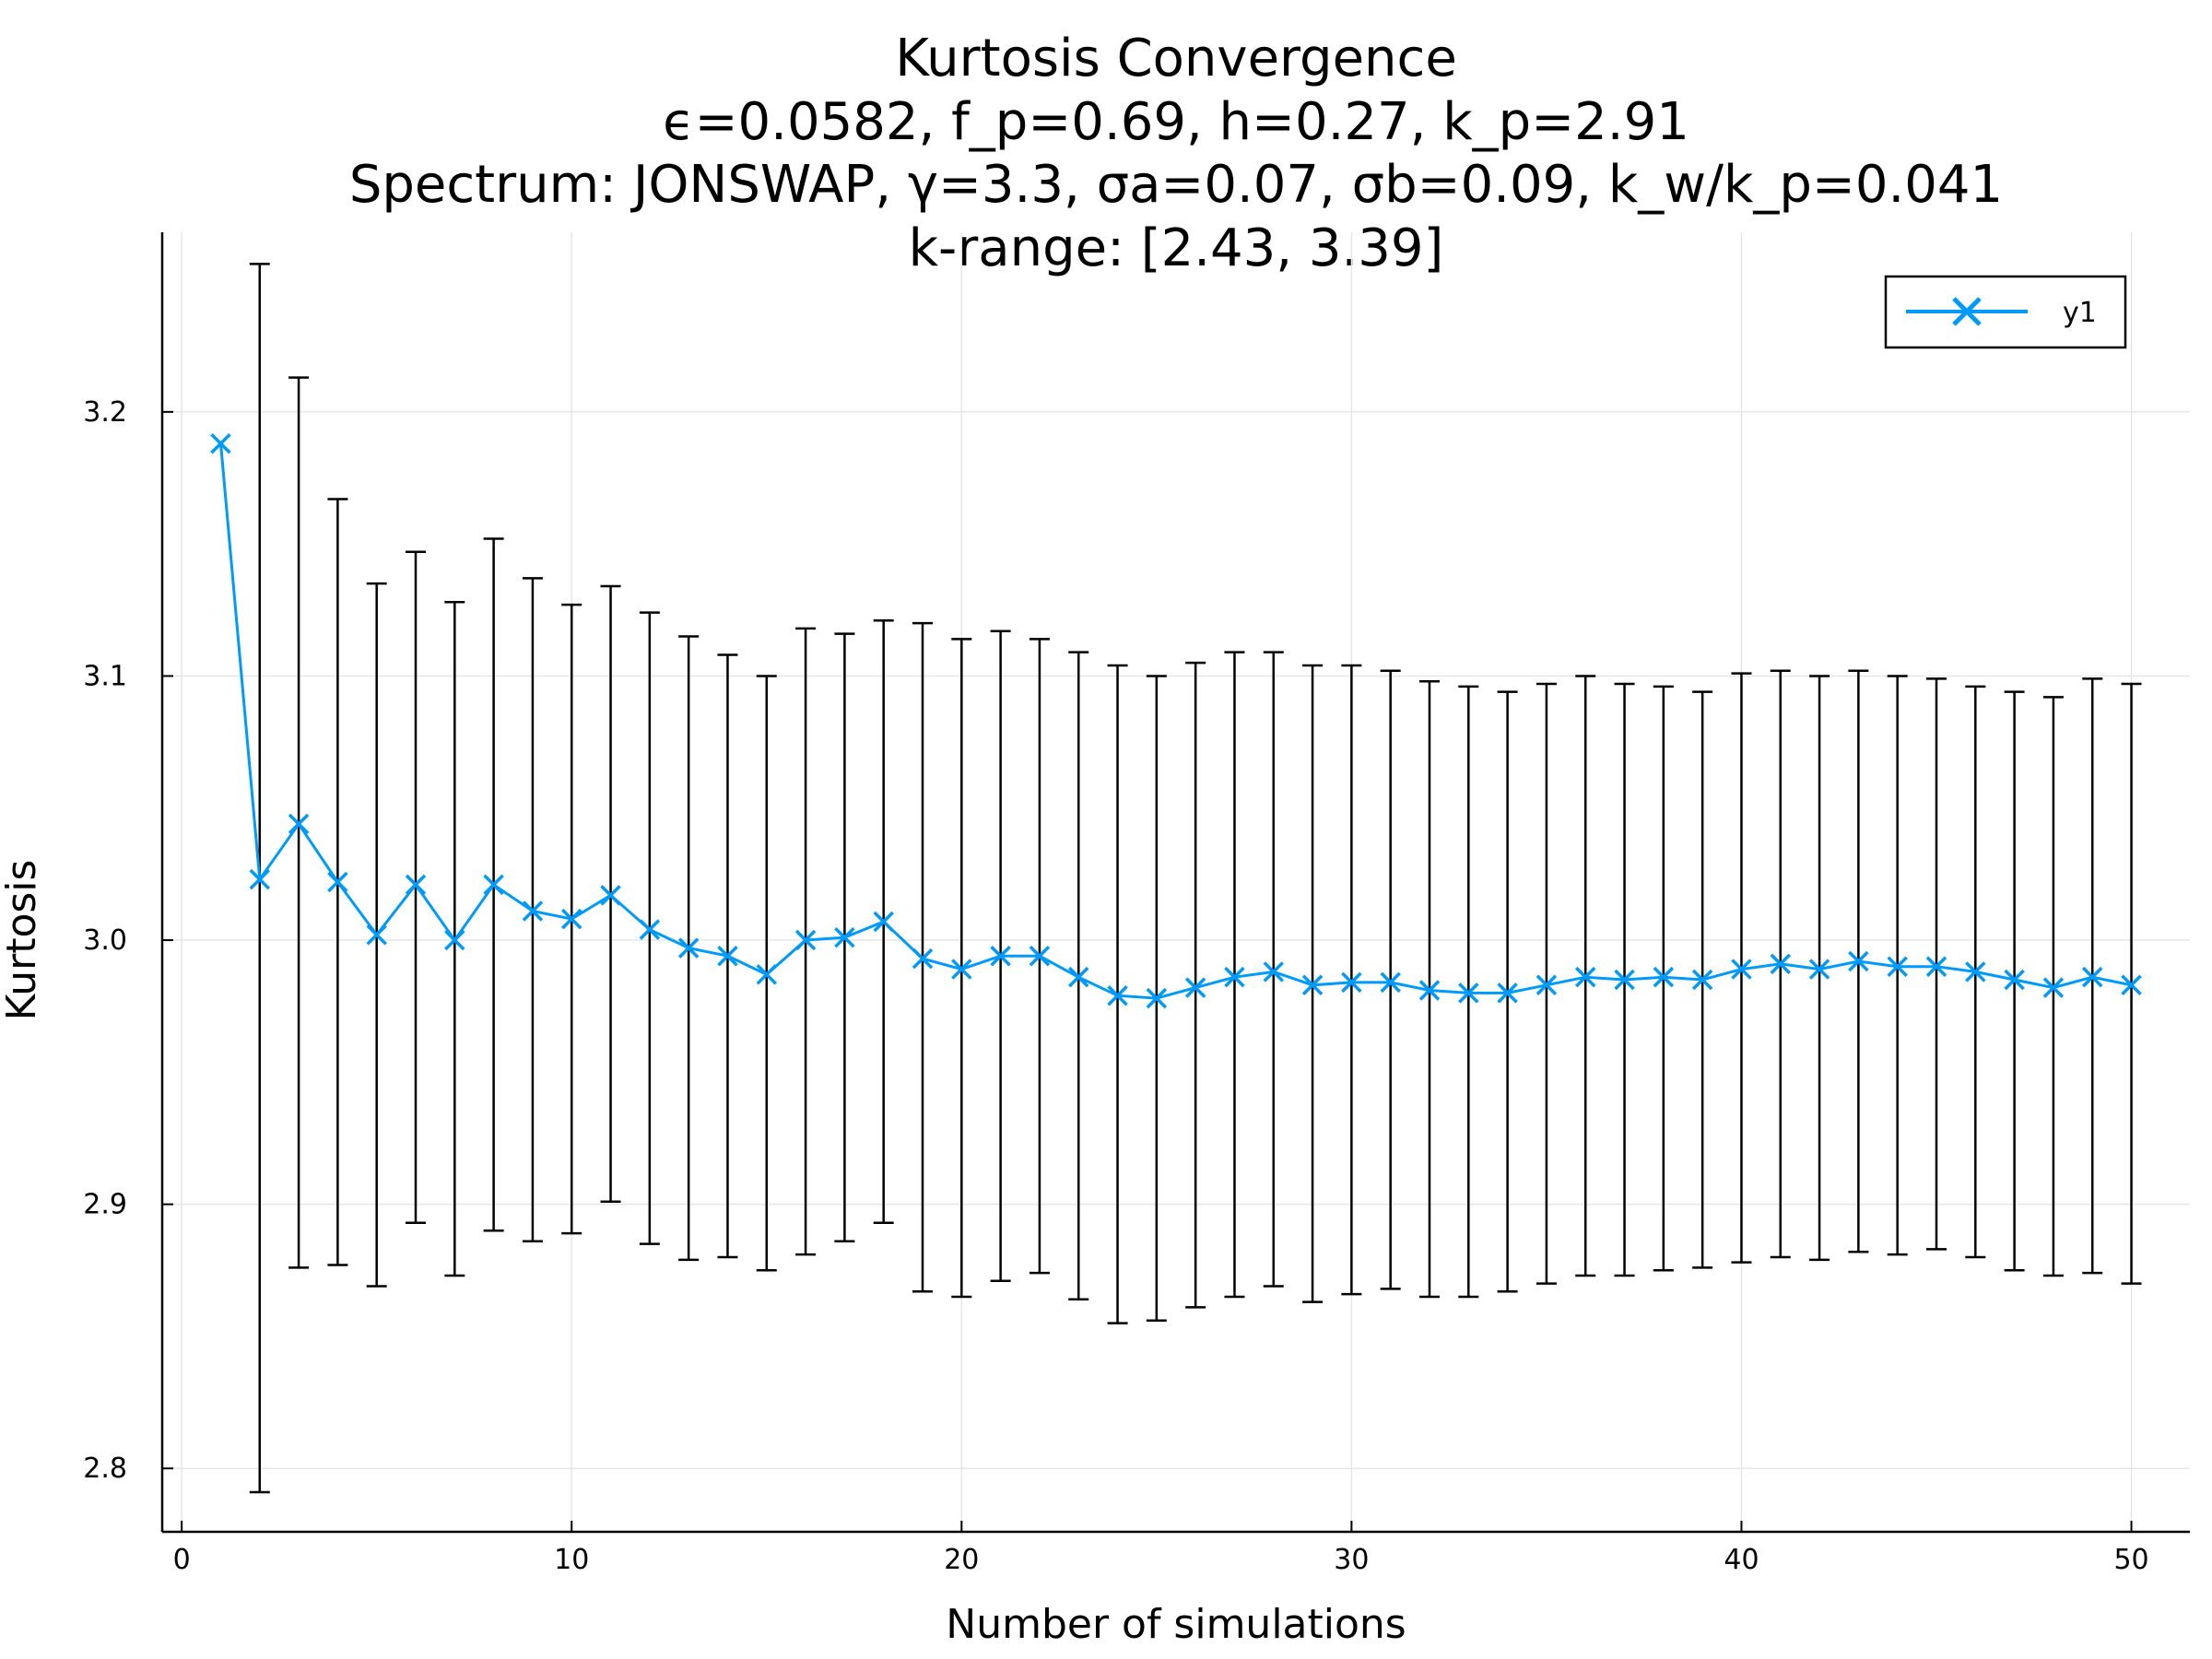  Describe the element at coordinates (1741, 1560) in the screenshot. I see `x-tick-label: 40` at that location.